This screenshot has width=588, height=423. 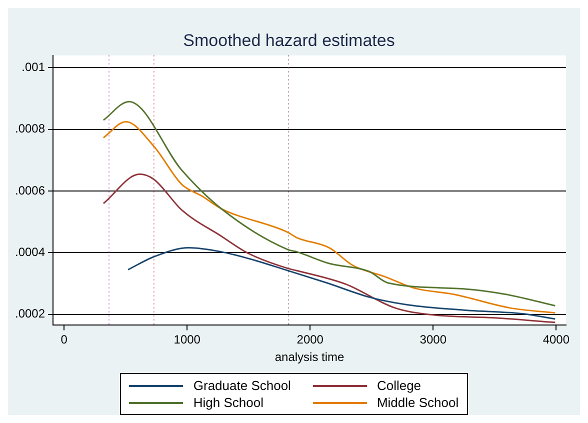 What do you see at coordinates (30, 252) in the screenshot?
I see `y-tick-label: .0004` at bounding box center [30, 252].